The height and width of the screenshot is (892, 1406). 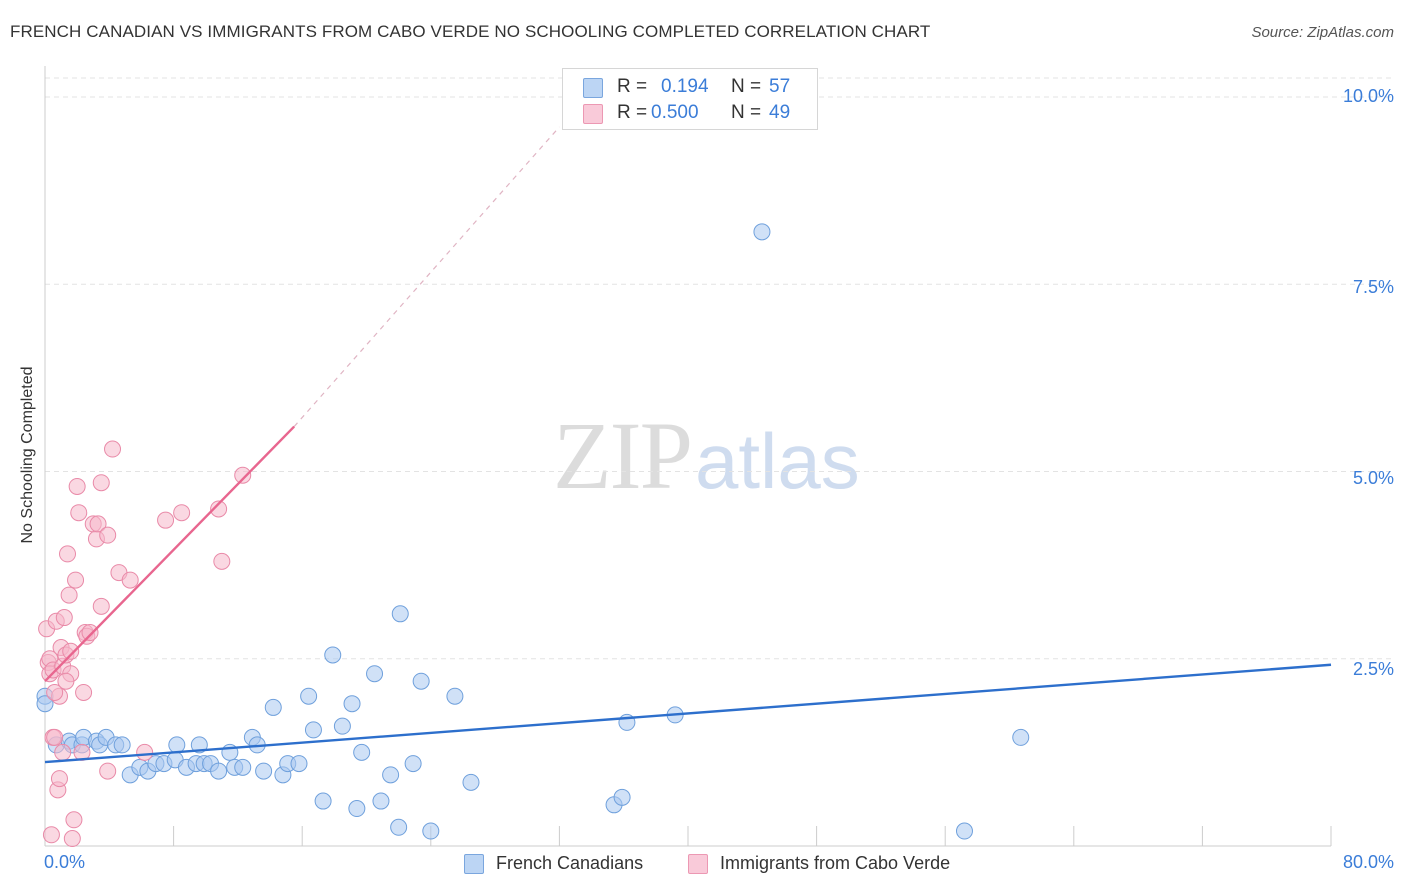 I want to click on watermark: ZIPatlas, so click(x=706, y=455).